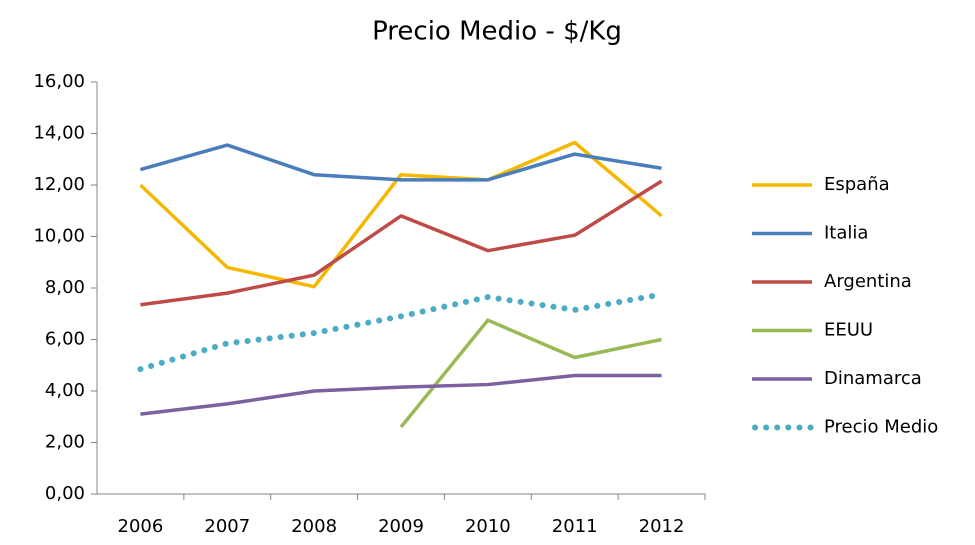  I want to click on y-tick-label: 10,00, so click(59, 236).